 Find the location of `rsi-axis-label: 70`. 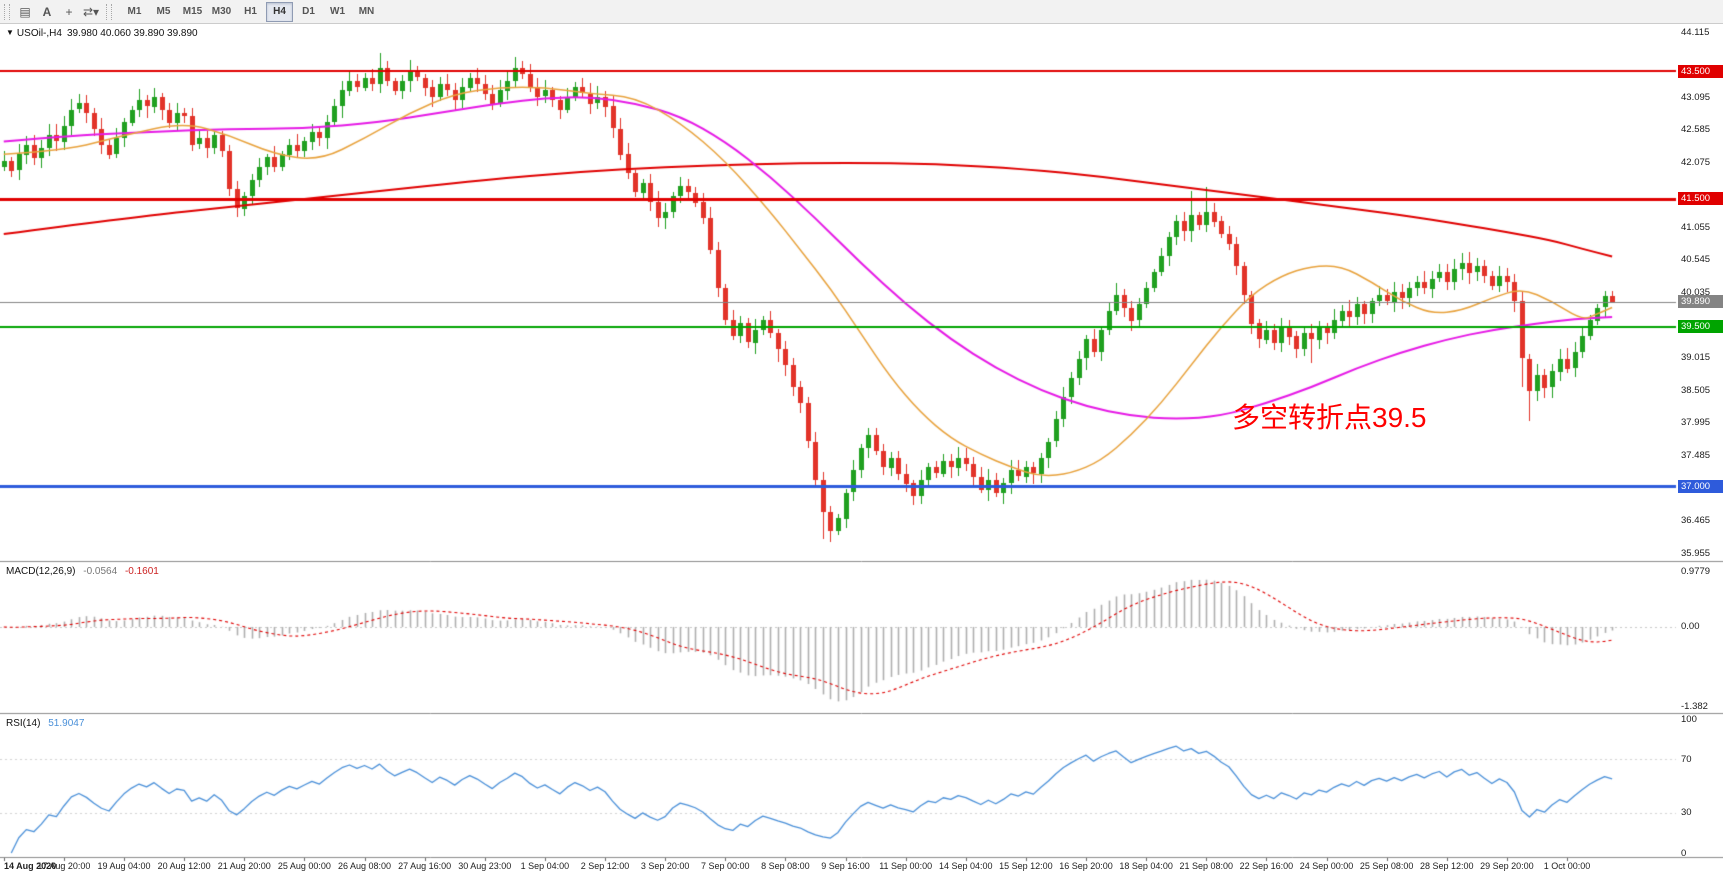

rsi-axis-label: 70 is located at coordinates (1686, 759).